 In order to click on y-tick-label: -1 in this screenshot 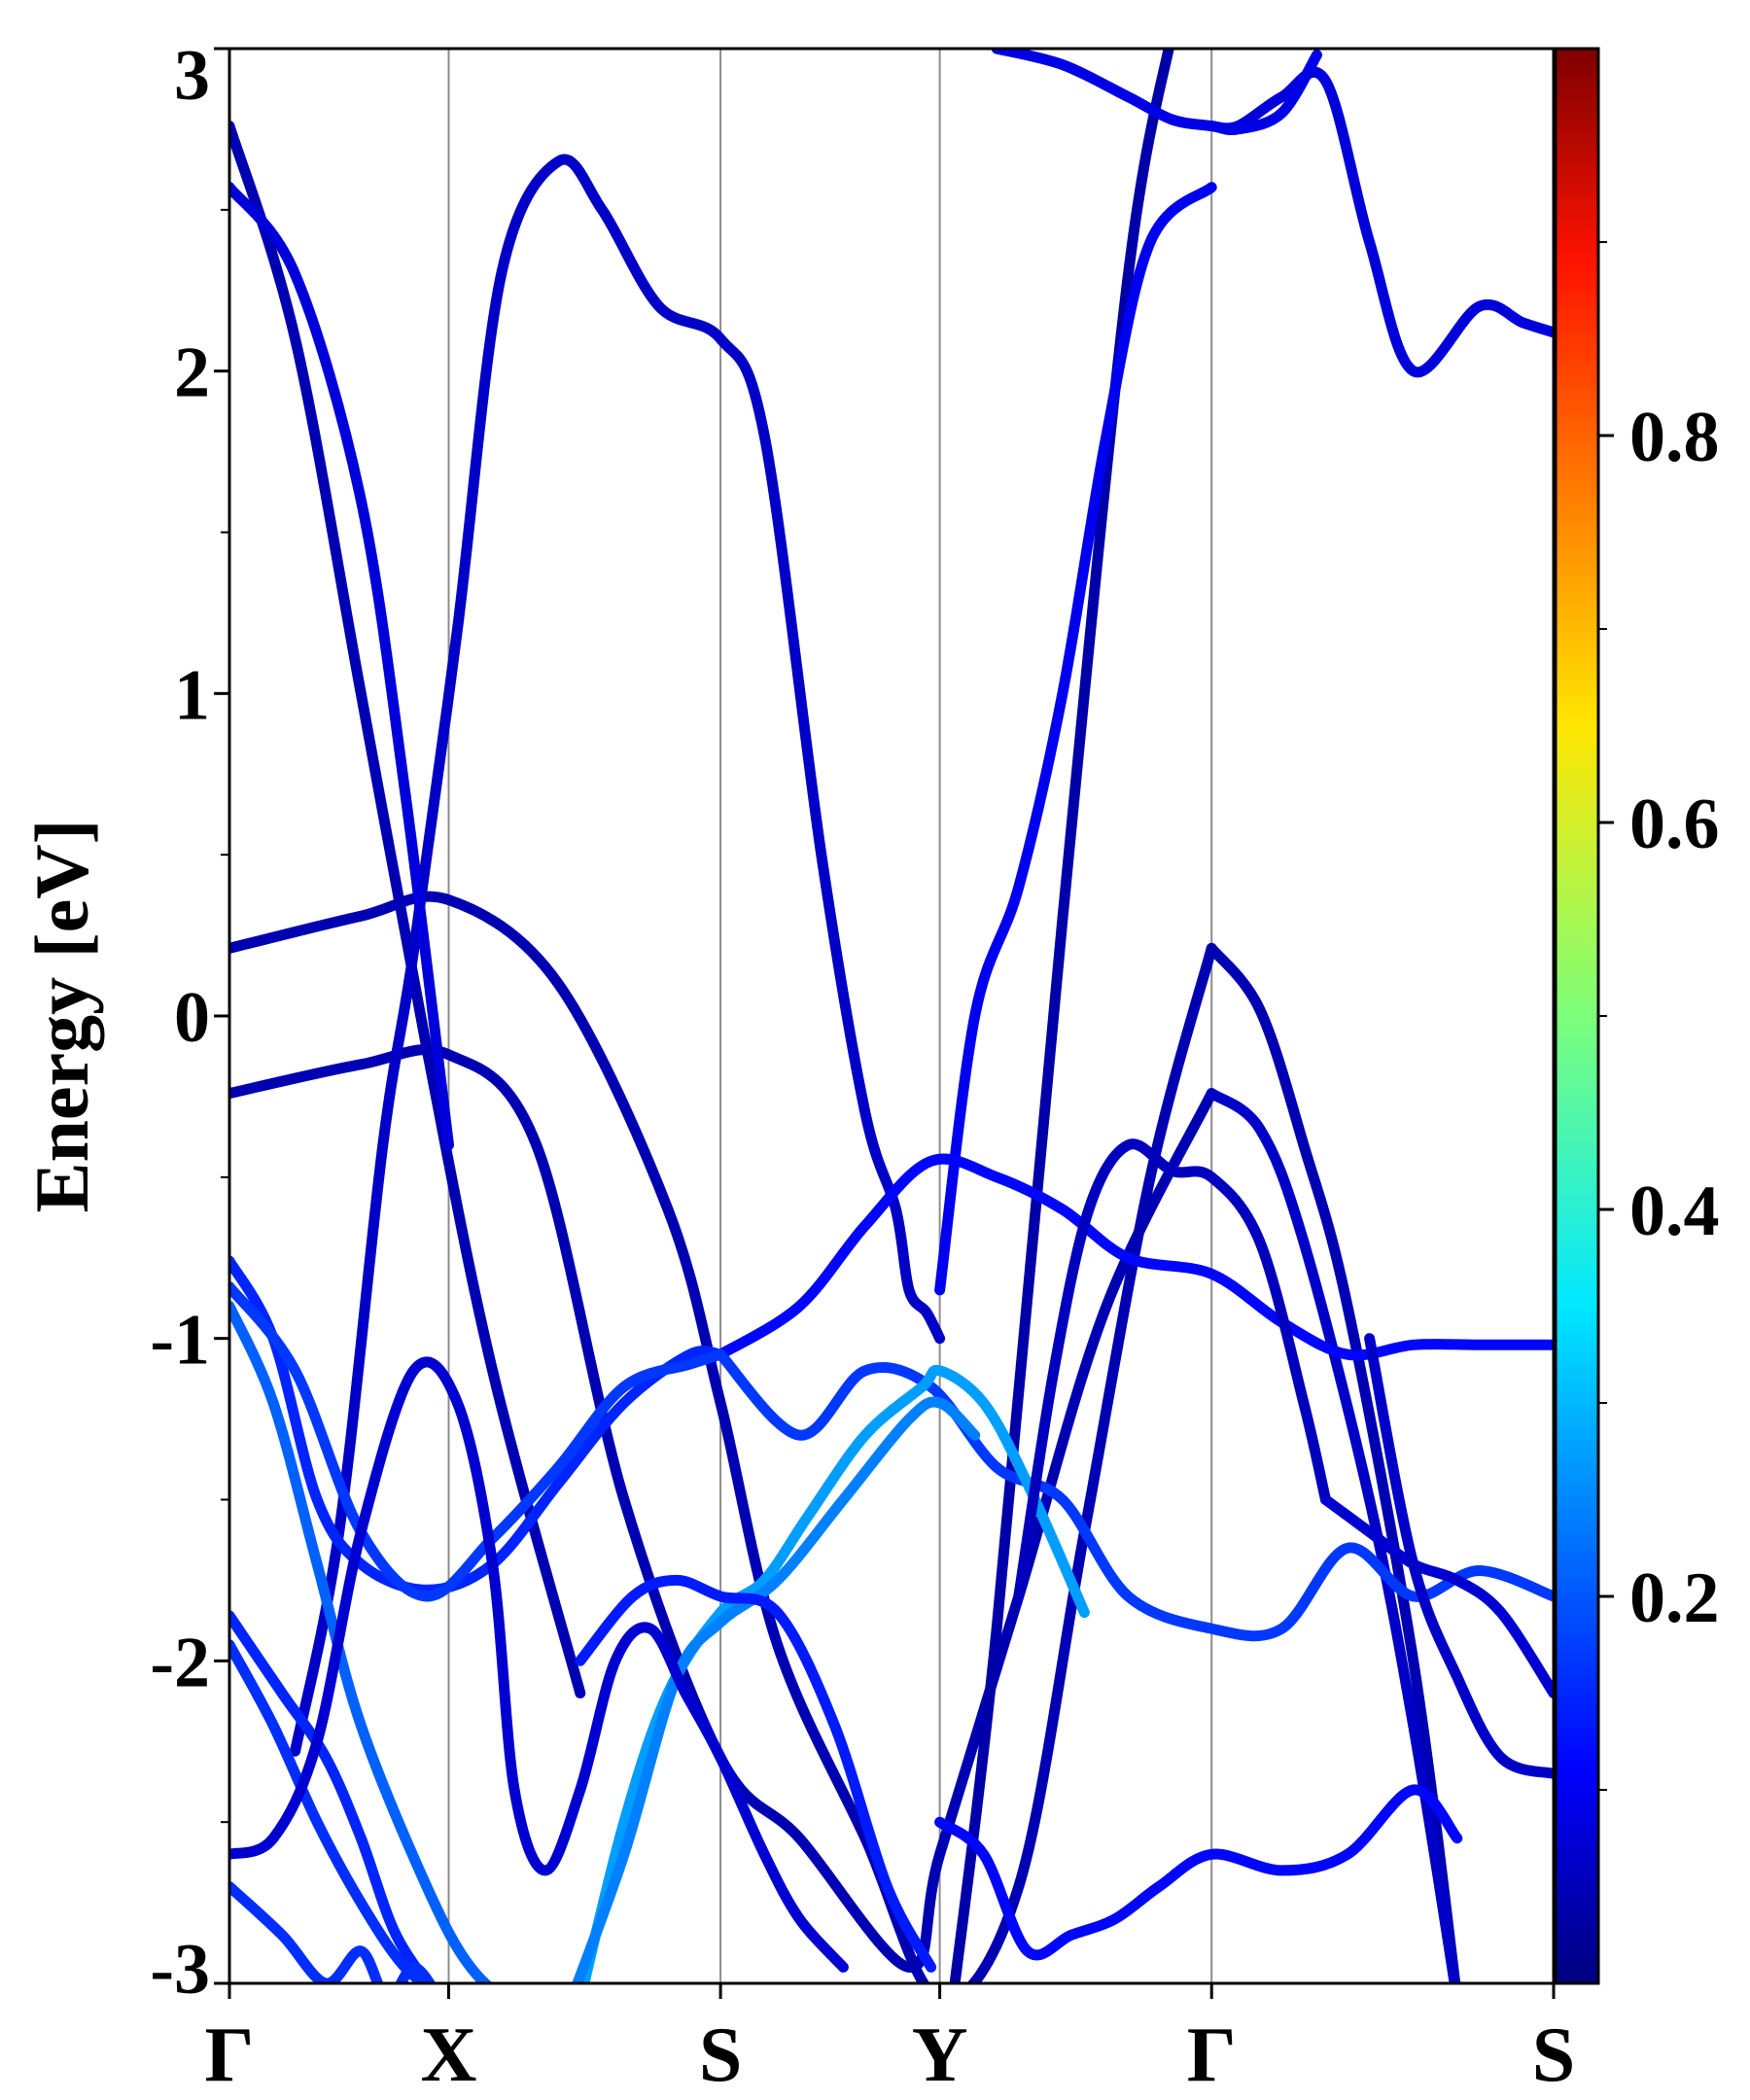, I will do `click(180, 1341)`.